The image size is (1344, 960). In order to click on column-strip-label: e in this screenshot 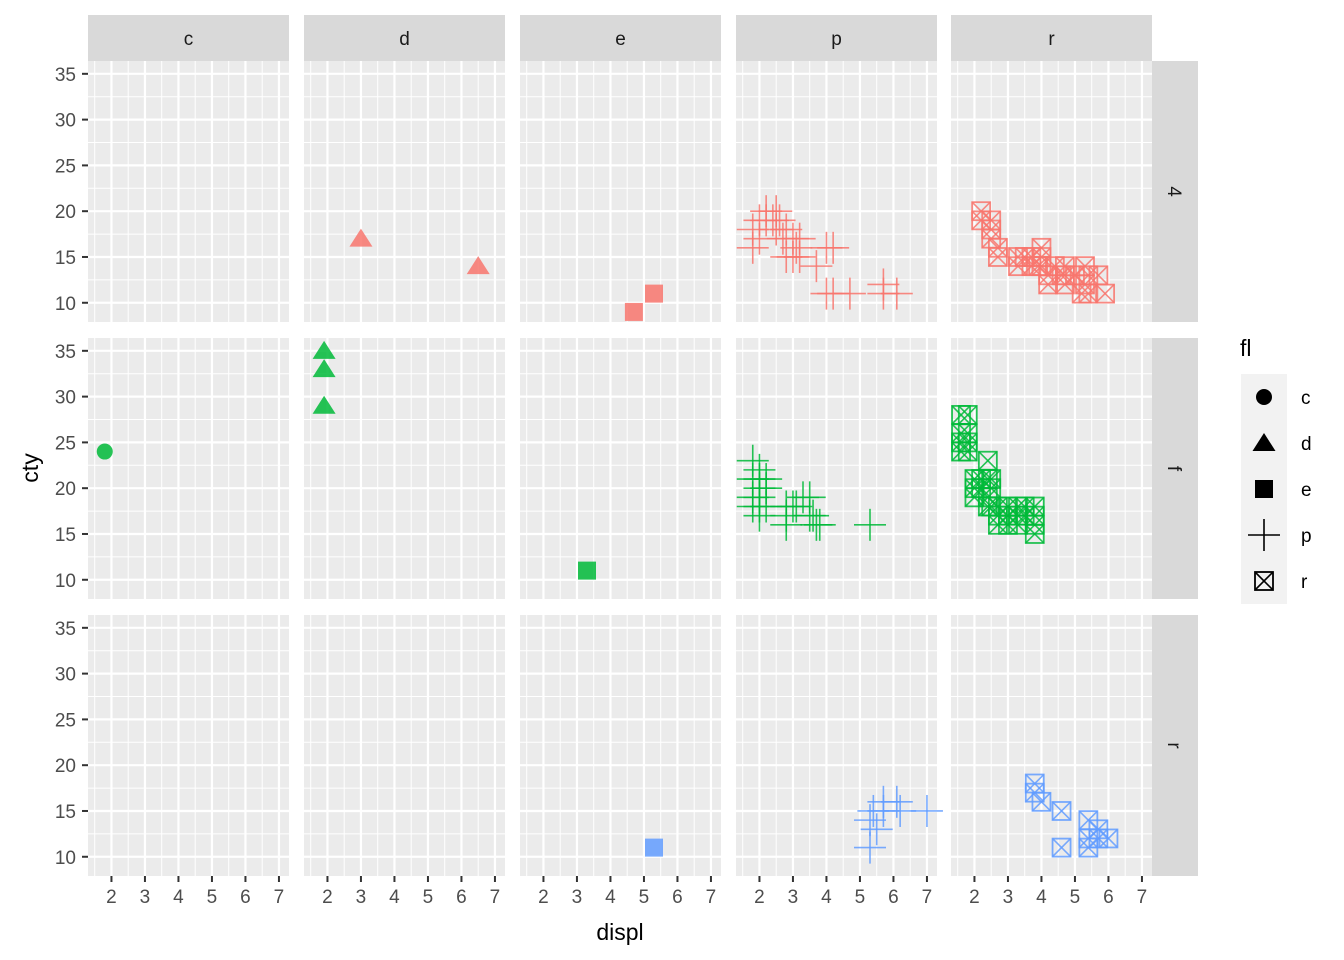, I will do `click(620, 39)`.